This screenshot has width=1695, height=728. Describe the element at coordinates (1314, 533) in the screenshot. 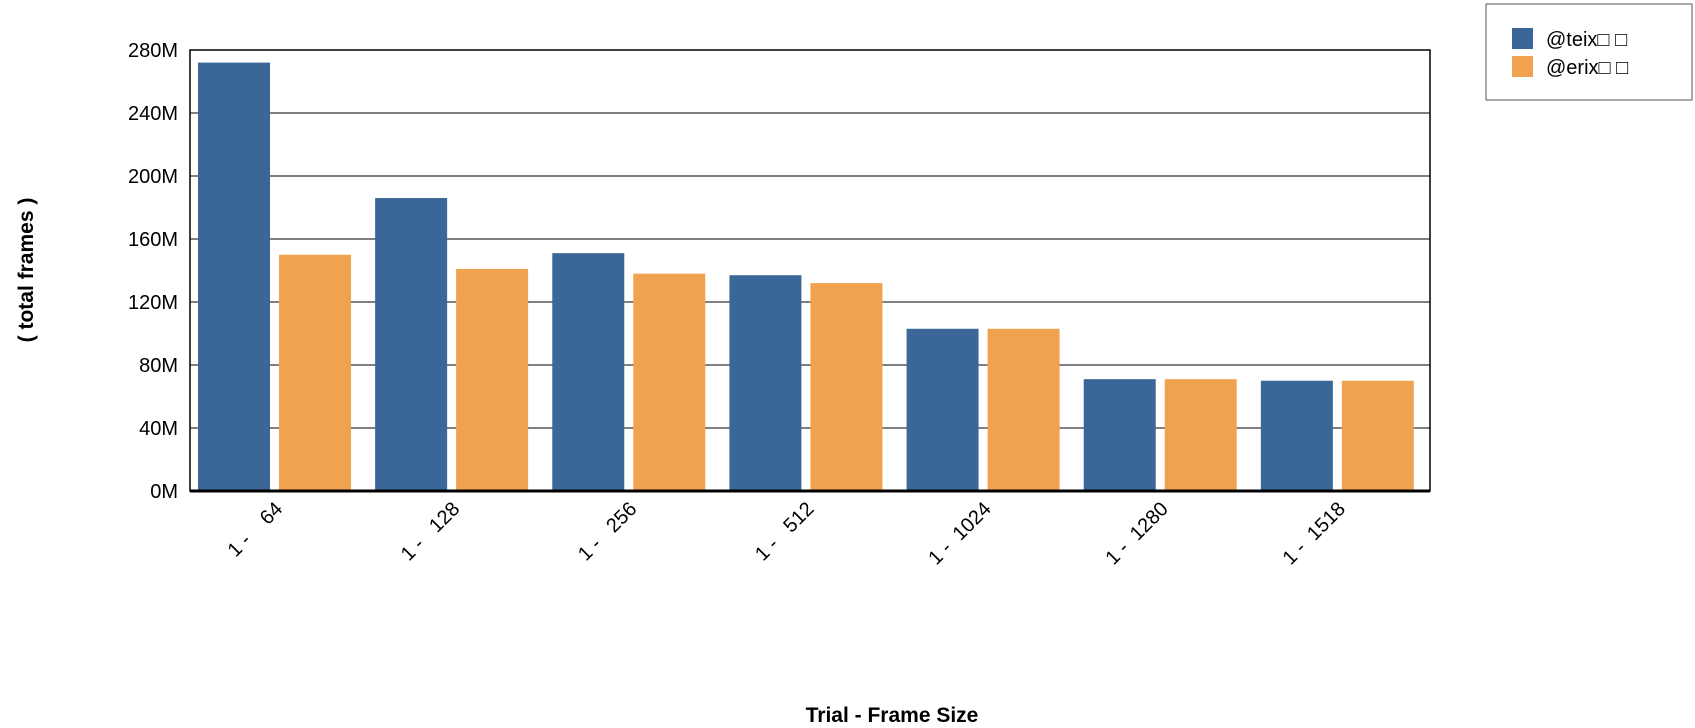

I see `x-tick-label: 1 - 1518` at that location.